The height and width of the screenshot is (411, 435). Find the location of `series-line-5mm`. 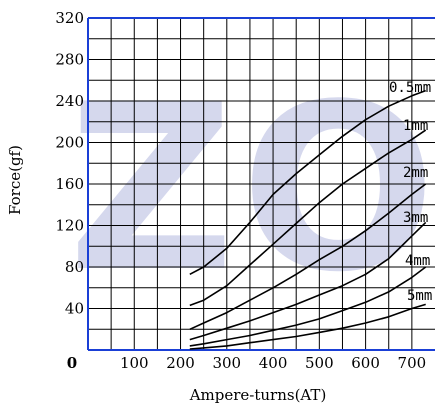

series-line-5mm is located at coordinates (307, 326).